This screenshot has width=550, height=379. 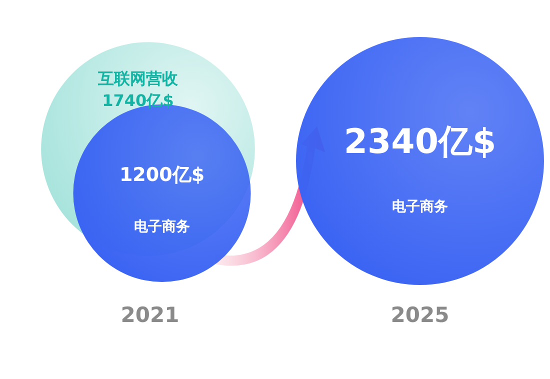 I want to click on text: 电子商务, so click(x=420, y=207).